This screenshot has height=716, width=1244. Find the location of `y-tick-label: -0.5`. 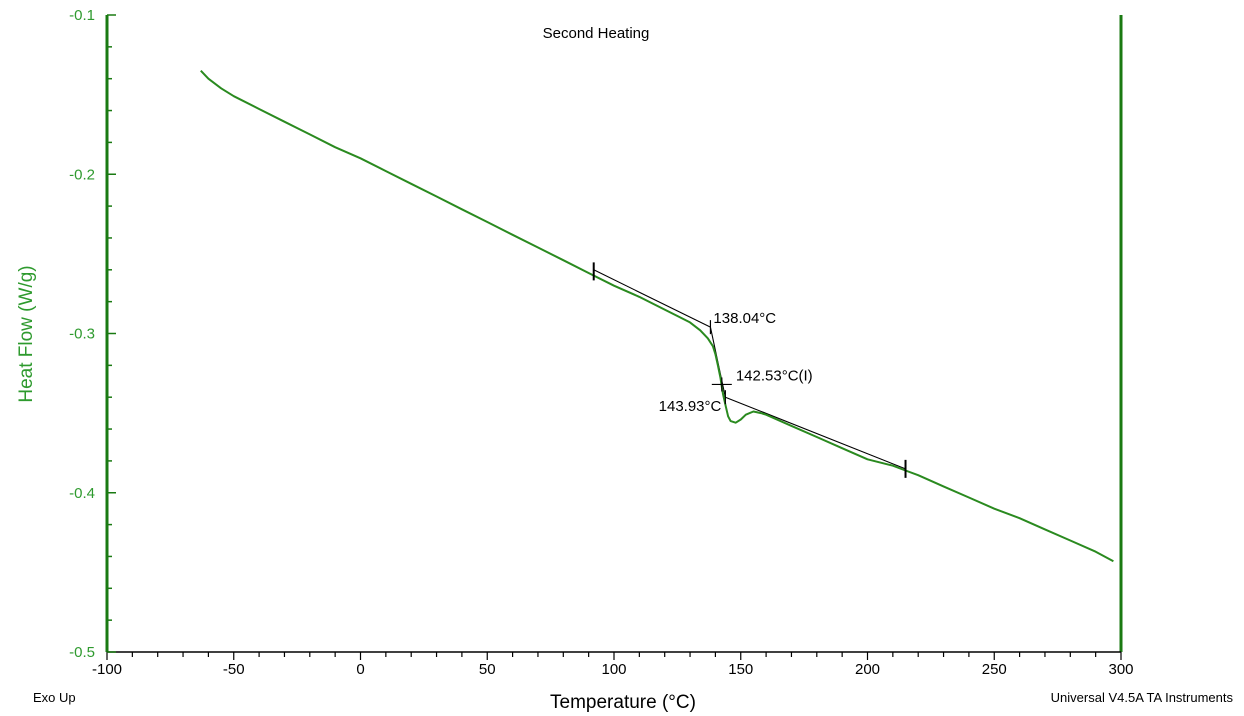

y-tick-label: -0.5 is located at coordinates (82, 652).